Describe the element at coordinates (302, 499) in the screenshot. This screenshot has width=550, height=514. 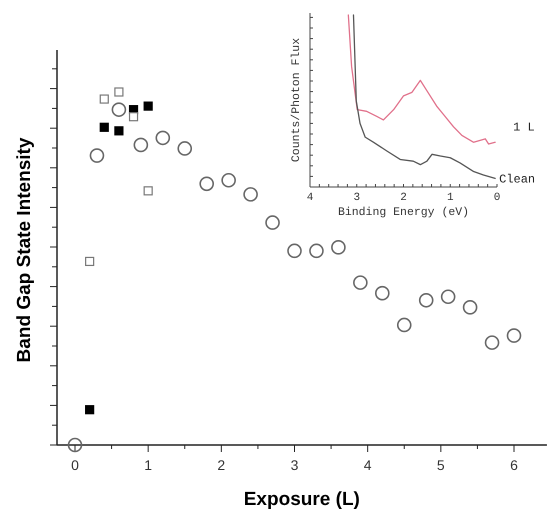
I see `x-axis-title: Exposure (L)` at that location.